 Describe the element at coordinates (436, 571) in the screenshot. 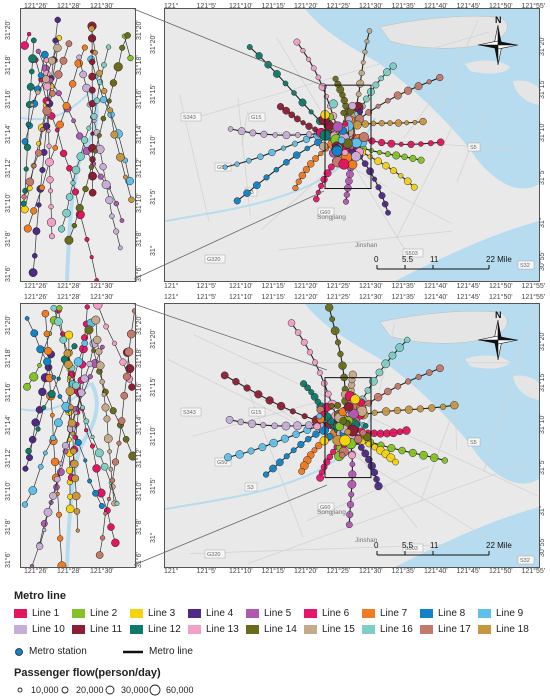

I see `main-x-tick-bottom: 121°40'` at that location.